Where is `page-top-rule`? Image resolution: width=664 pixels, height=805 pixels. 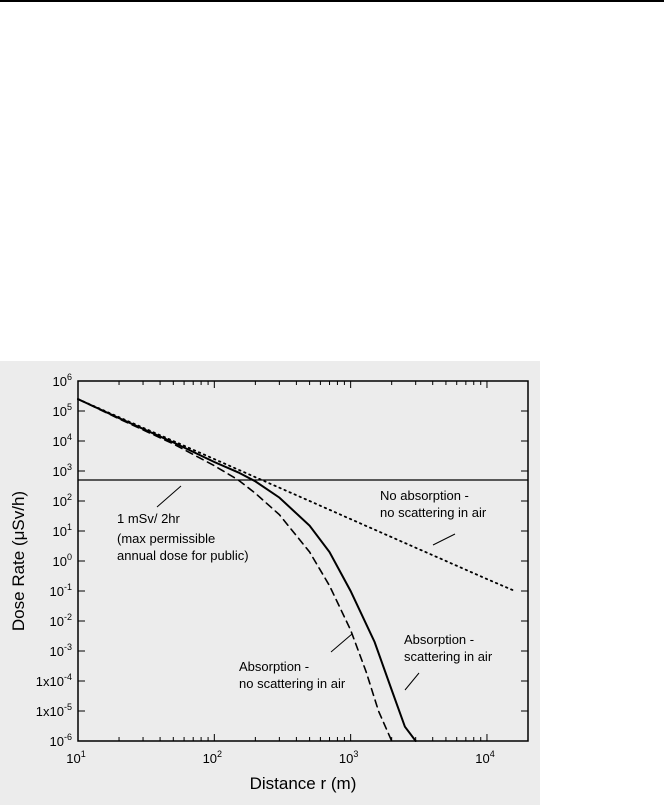 page-top-rule is located at coordinates (332, 1).